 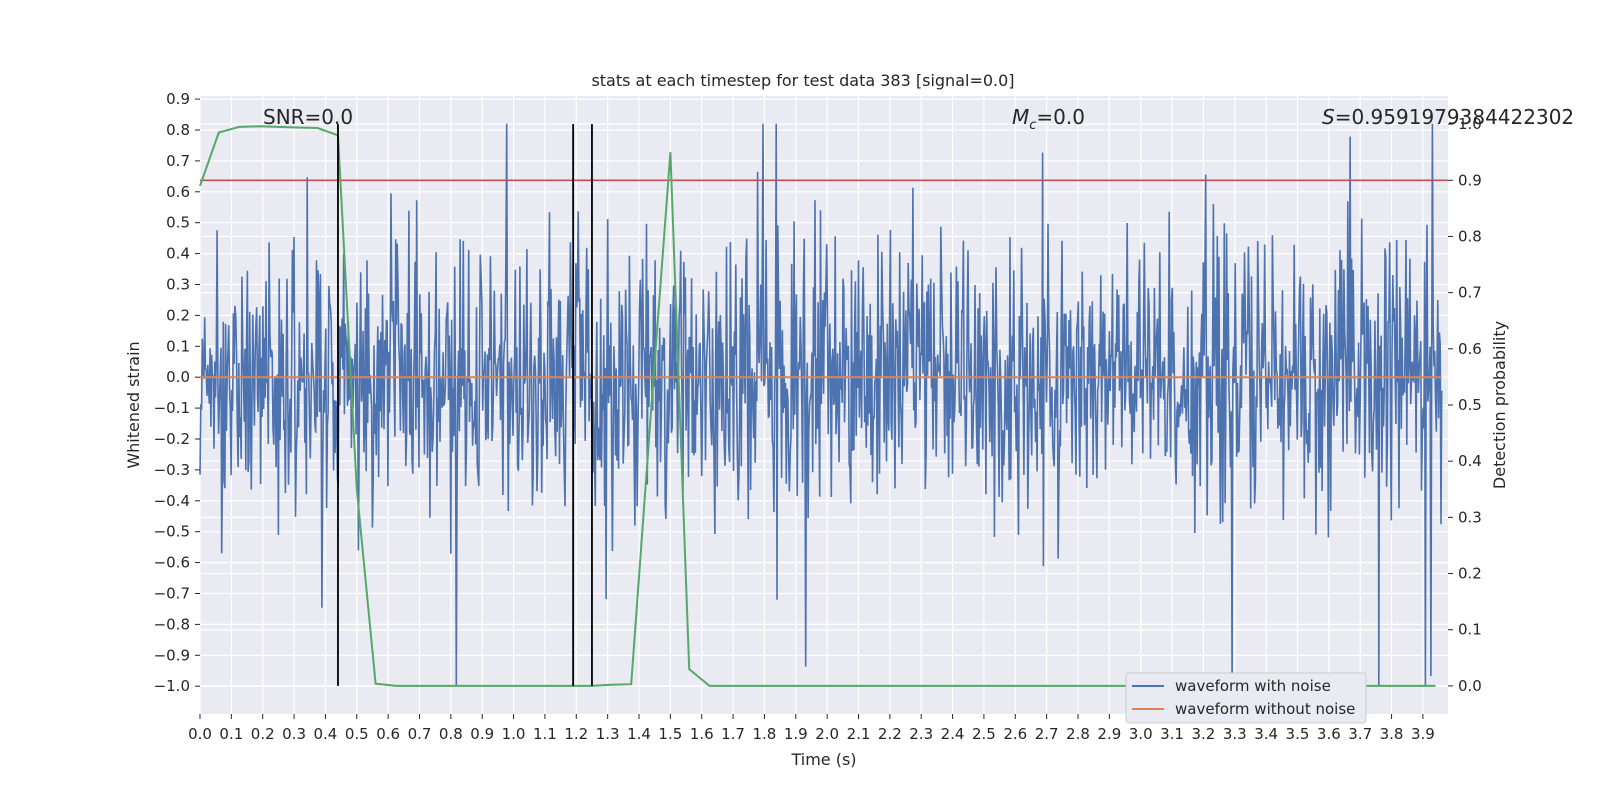 I want to click on x-tick-label: 2.2, so click(x=890, y=734).